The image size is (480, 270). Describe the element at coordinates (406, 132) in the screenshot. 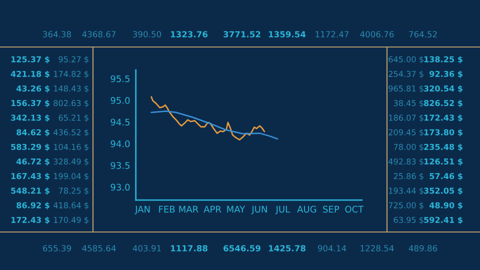

I see `text: 209.45 $` at that location.